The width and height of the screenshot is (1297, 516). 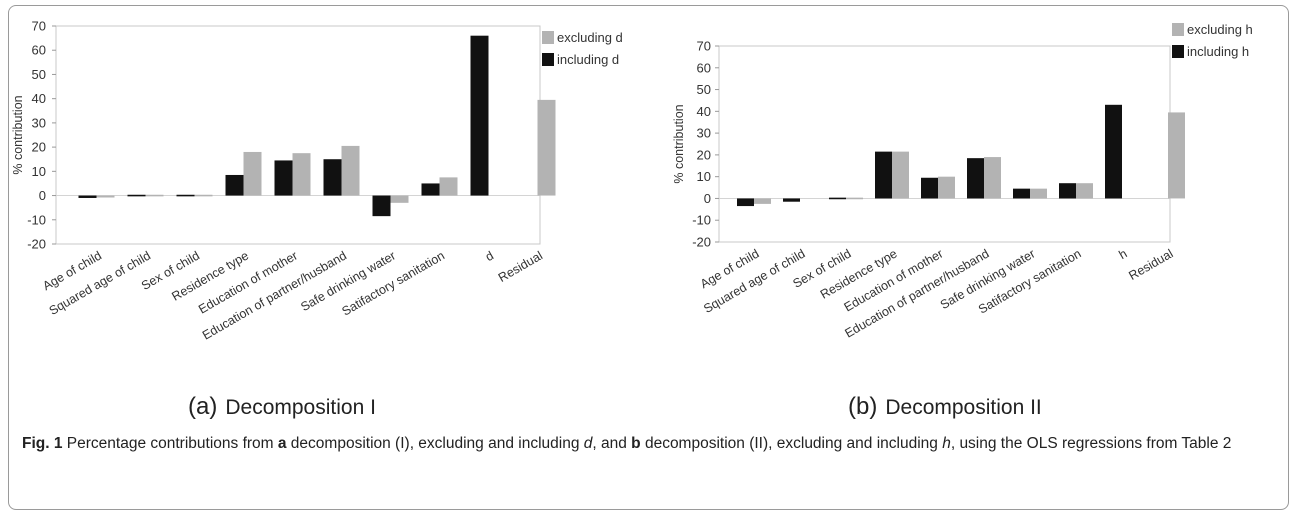 I want to click on plot-frame, so click(x=944, y=144).